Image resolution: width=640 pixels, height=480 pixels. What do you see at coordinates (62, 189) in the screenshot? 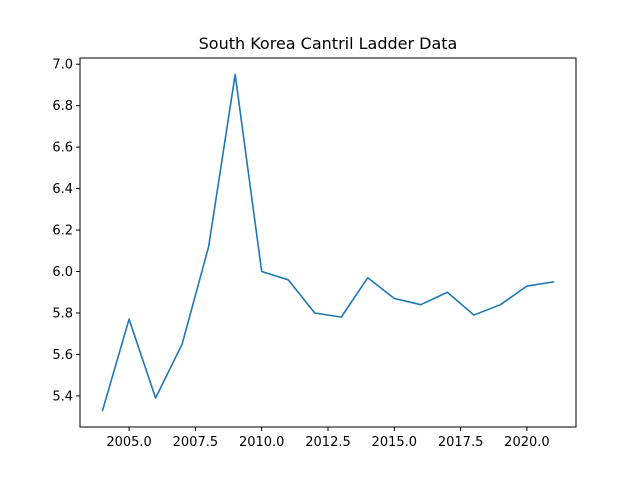
I see `y-tick-label: 6.4` at bounding box center [62, 189].